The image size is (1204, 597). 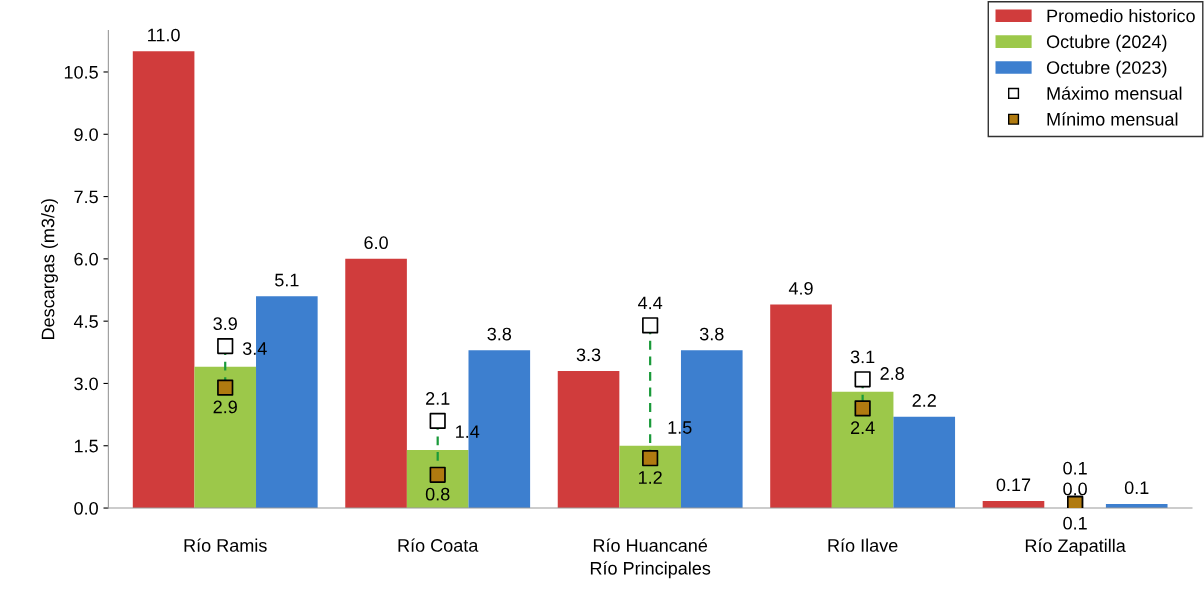 I want to click on data-label: 3.9, so click(x=225, y=324).